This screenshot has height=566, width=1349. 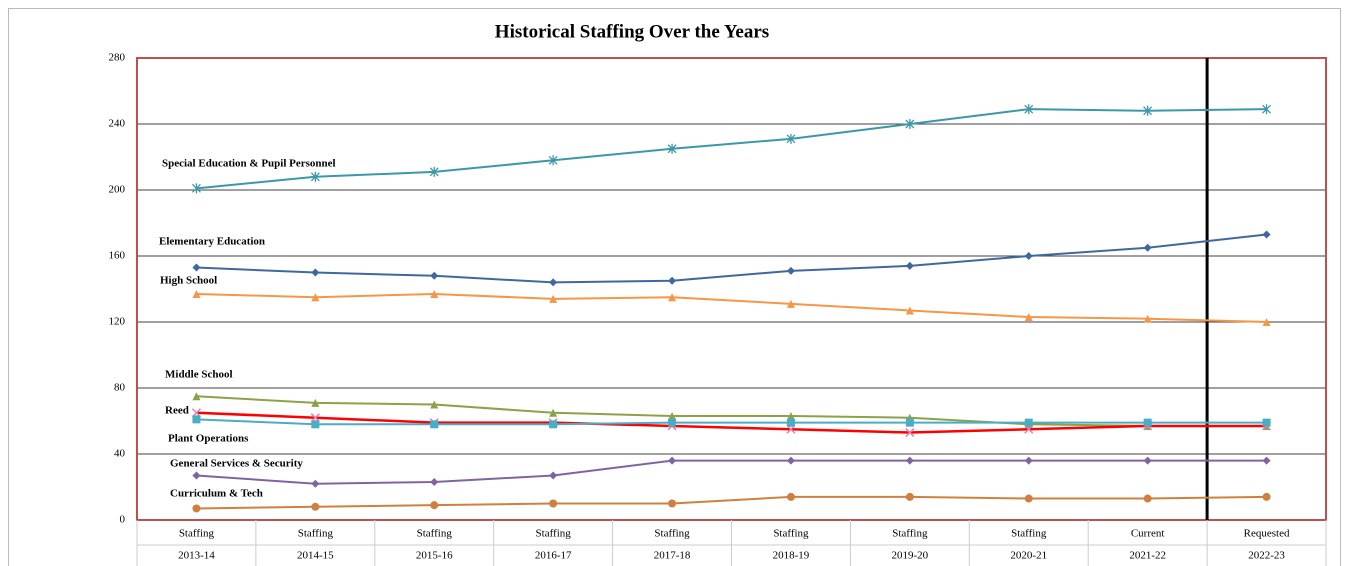 What do you see at coordinates (236, 464) in the screenshot?
I see `series-label: General Services & Security` at bounding box center [236, 464].